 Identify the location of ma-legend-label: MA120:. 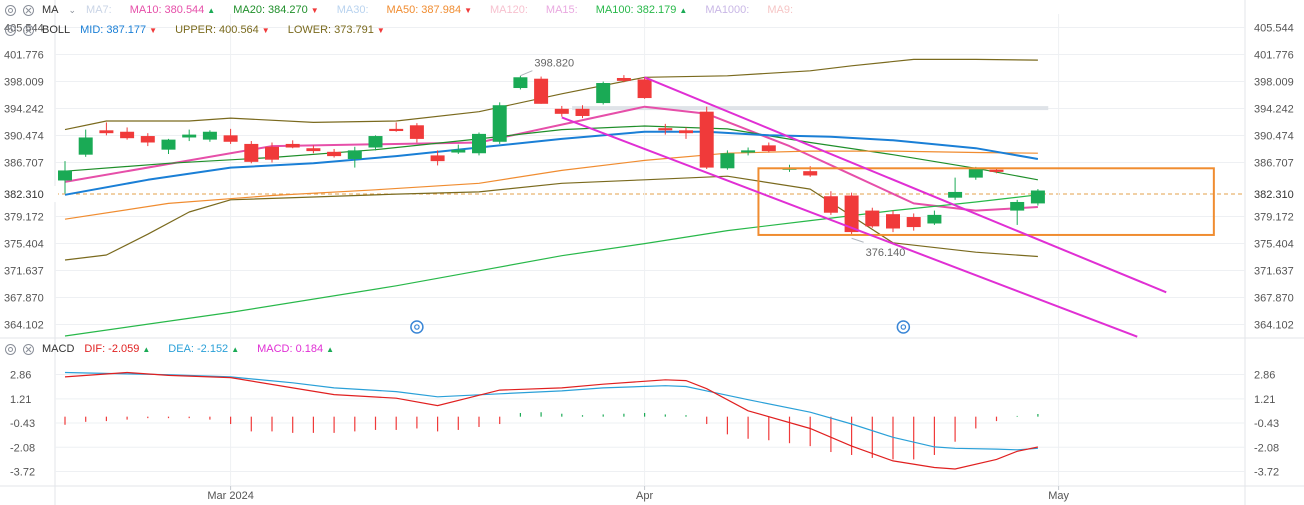
(508, 10).